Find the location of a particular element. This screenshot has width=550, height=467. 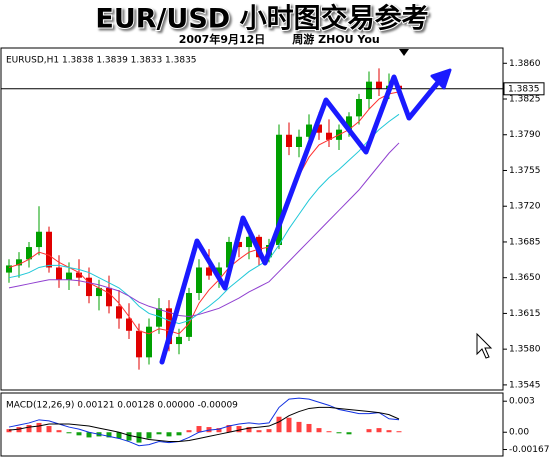

page-title: EUR/USD 小时图交易参考 is located at coordinates (261, 19).